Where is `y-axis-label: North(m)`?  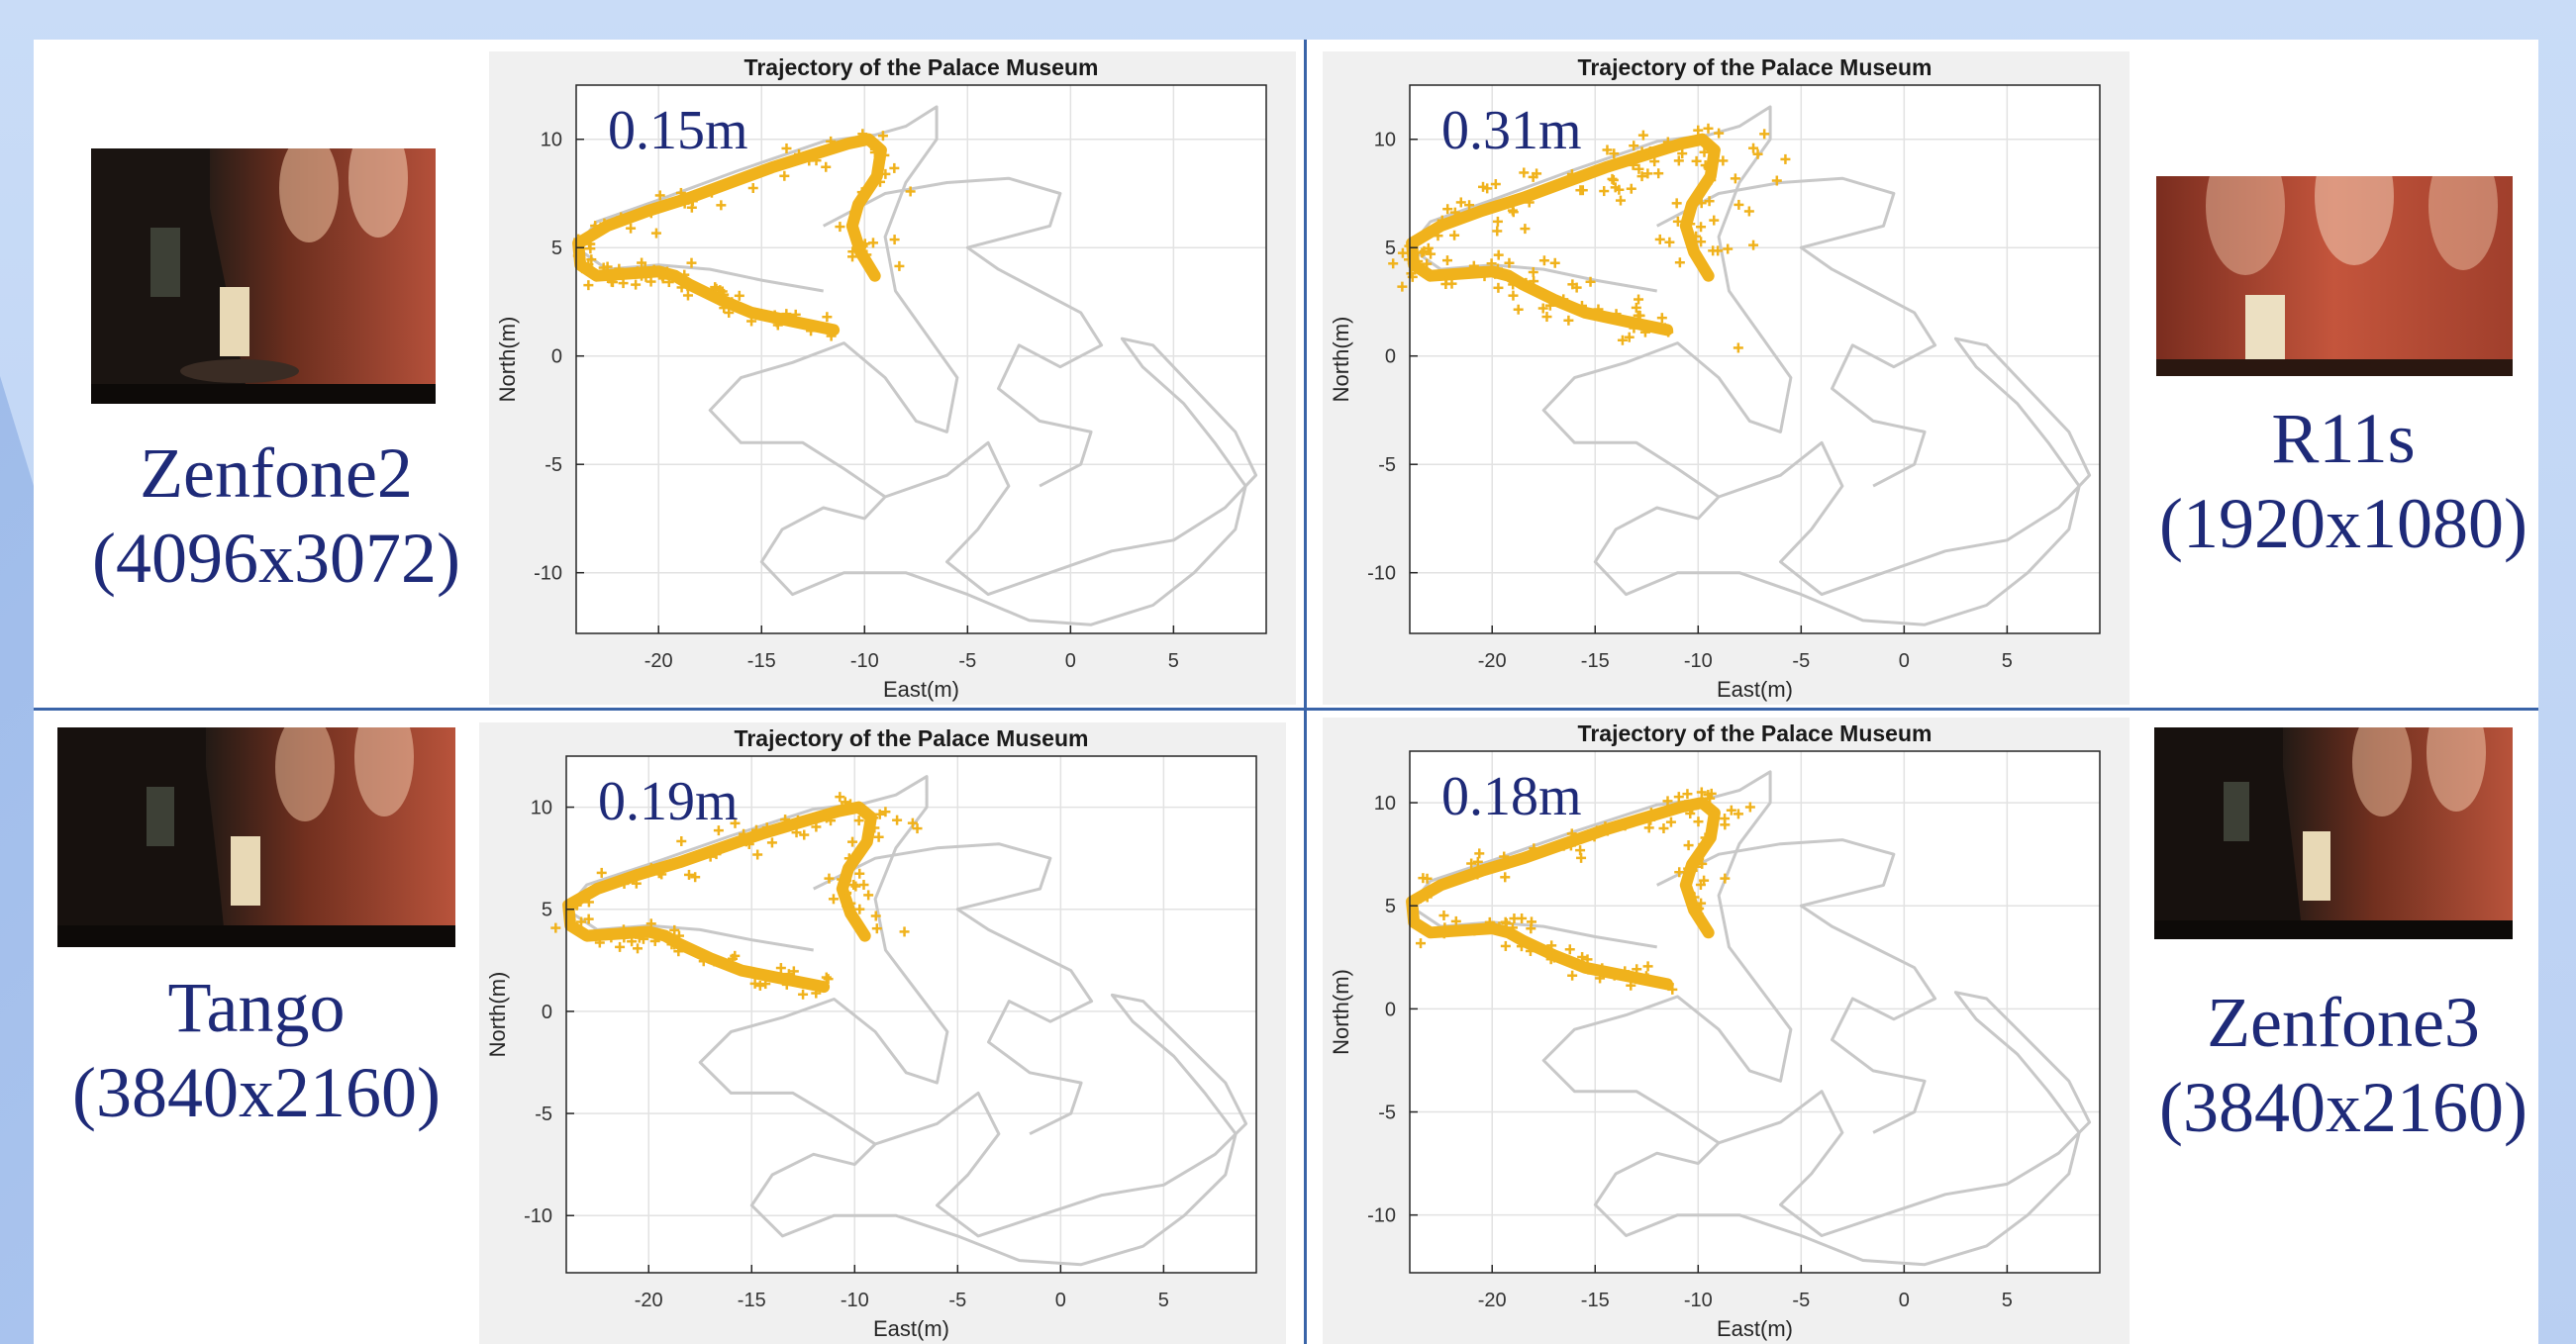
y-axis-label: North(m) is located at coordinates (1341, 360).